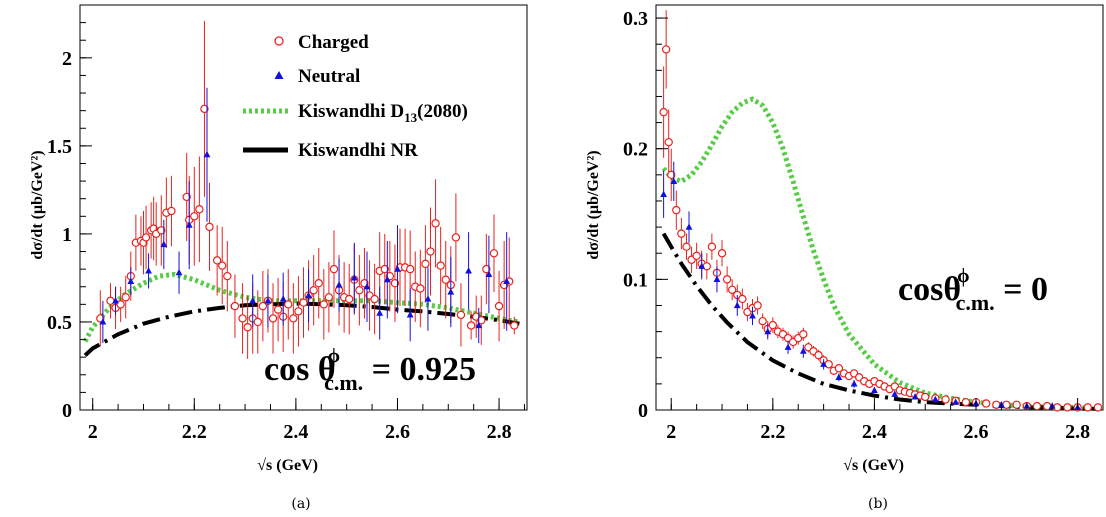 The height and width of the screenshot is (517, 1106). I want to click on panel-a-annotation: cos θϕ c.m. = 0.925, so click(370, 370).